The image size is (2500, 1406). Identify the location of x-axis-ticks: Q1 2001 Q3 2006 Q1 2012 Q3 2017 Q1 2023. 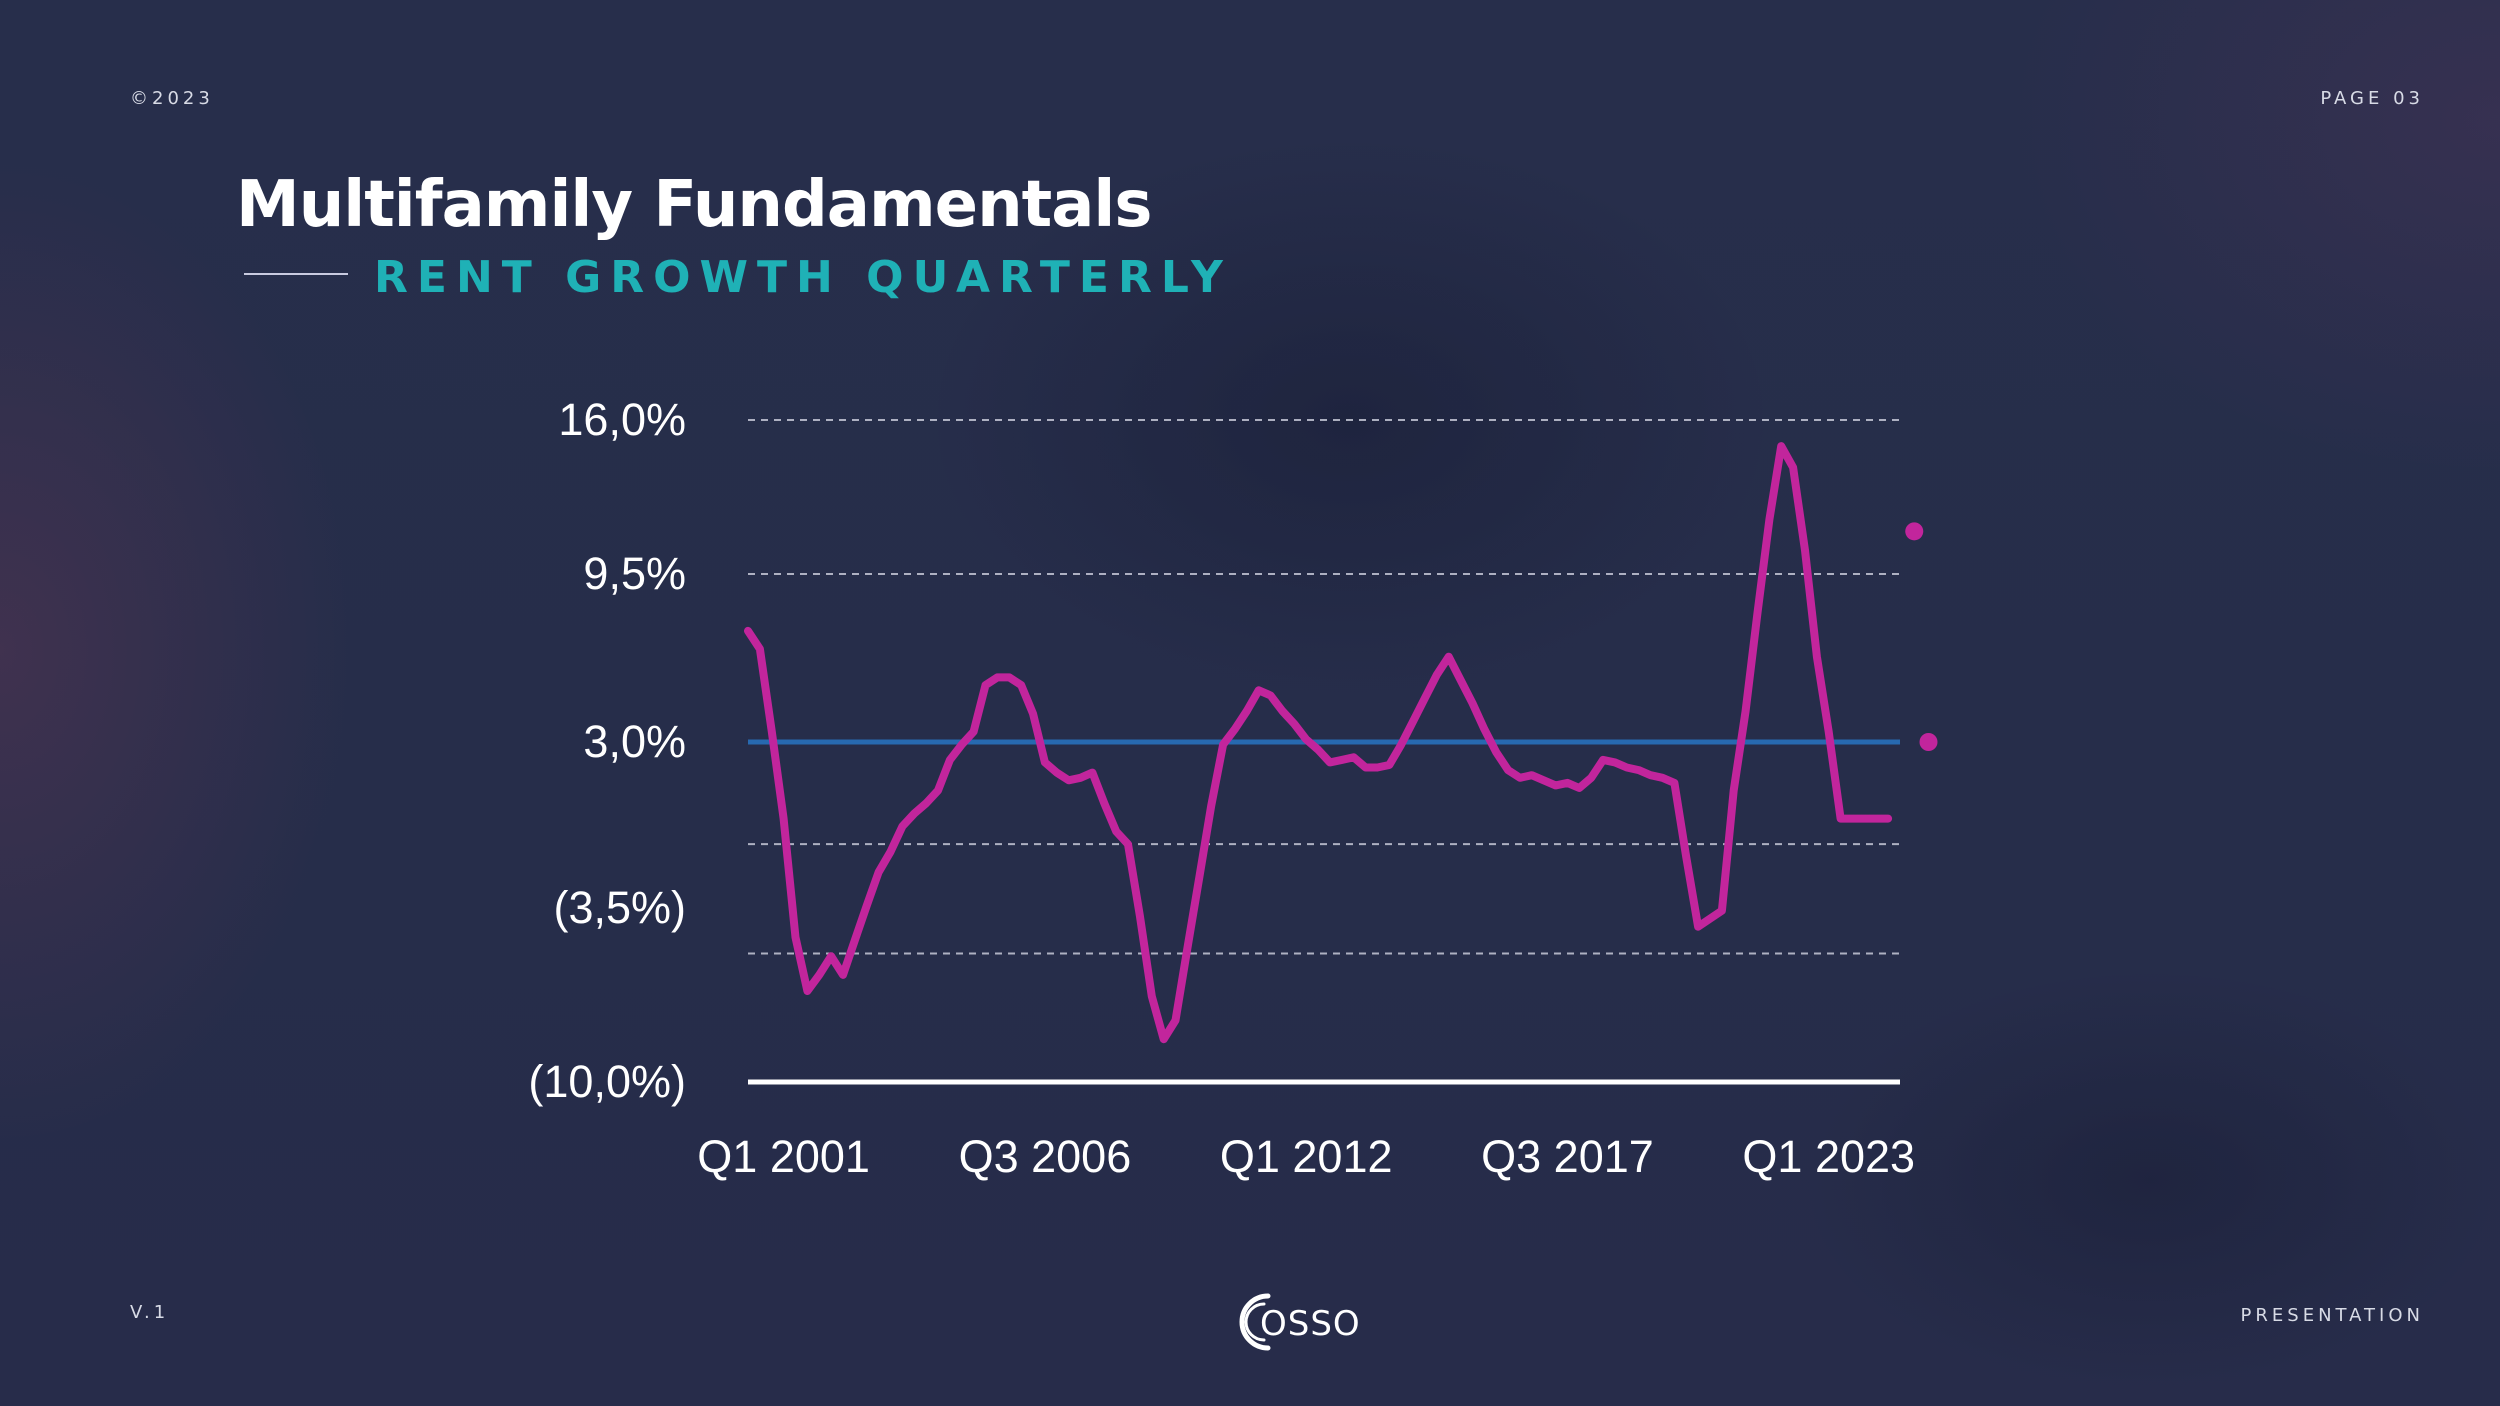
(1306, 1156).